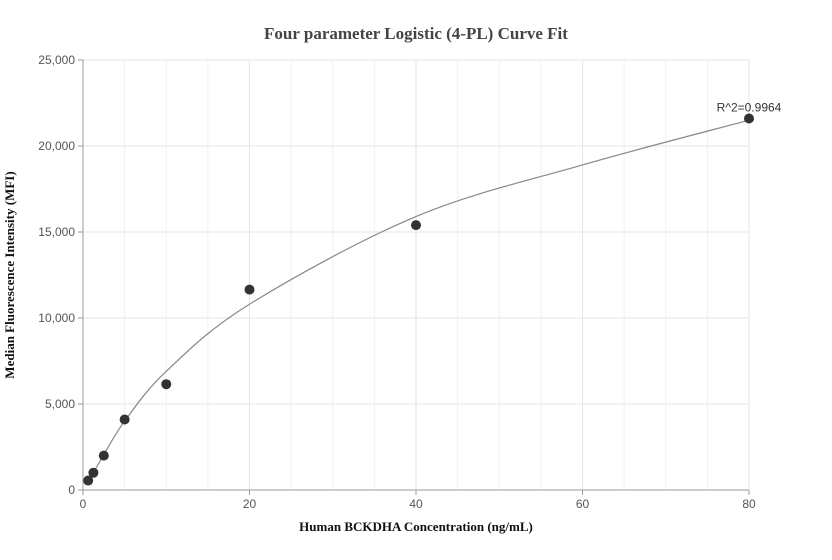 This screenshot has height=560, width=832. Describe the element at coordinates (56, 318) in the screenshot. I see `y-tick-label: 10,000` at that location.